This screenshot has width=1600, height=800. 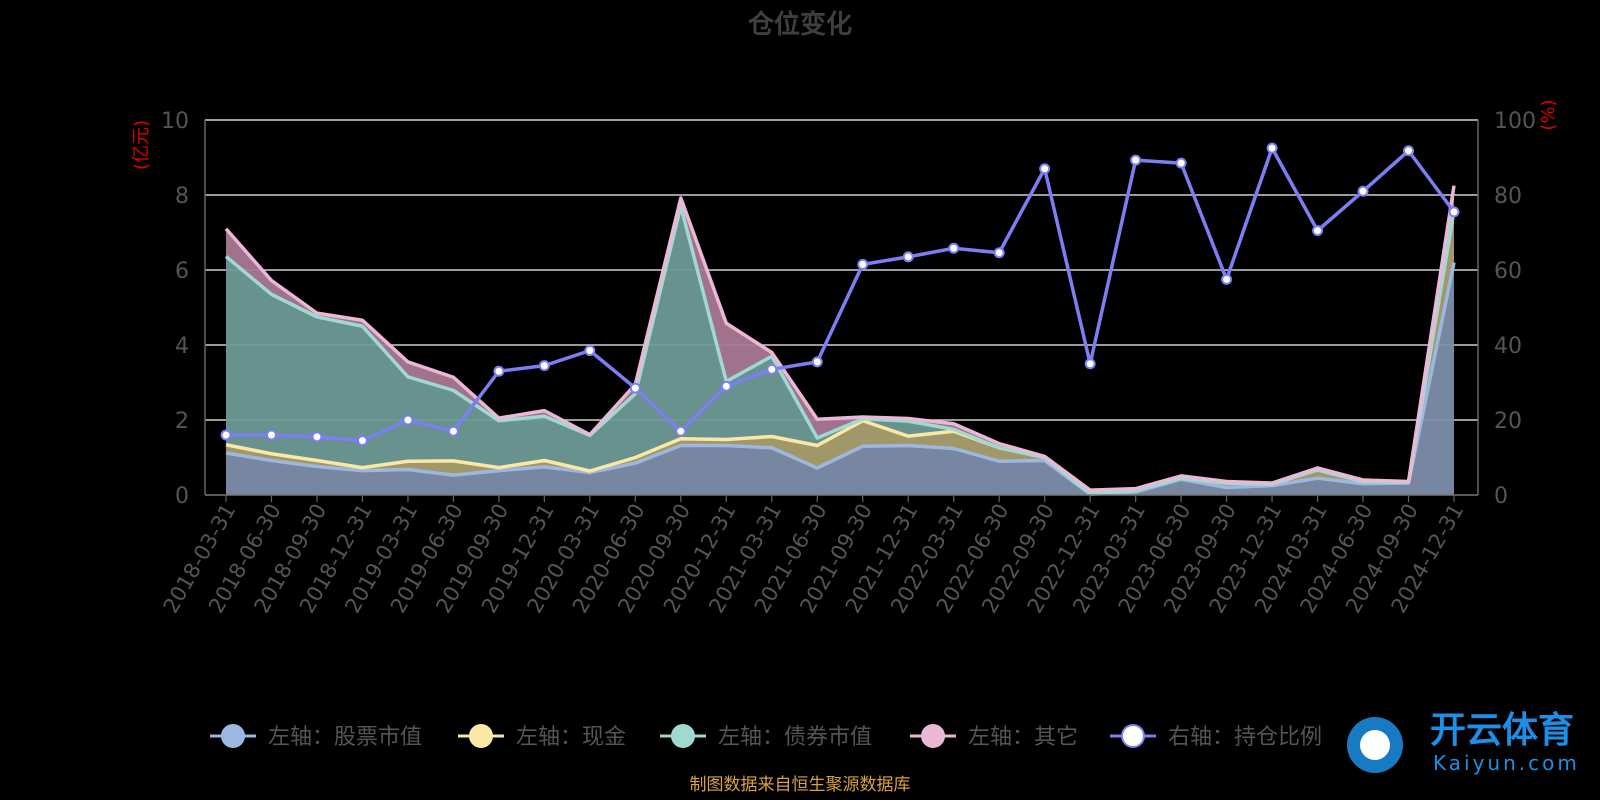 What do you see at coordinates (182, 346) in the screenshot?
I see `left-axis-tick-label: 4` at bounding box center [182, 346].